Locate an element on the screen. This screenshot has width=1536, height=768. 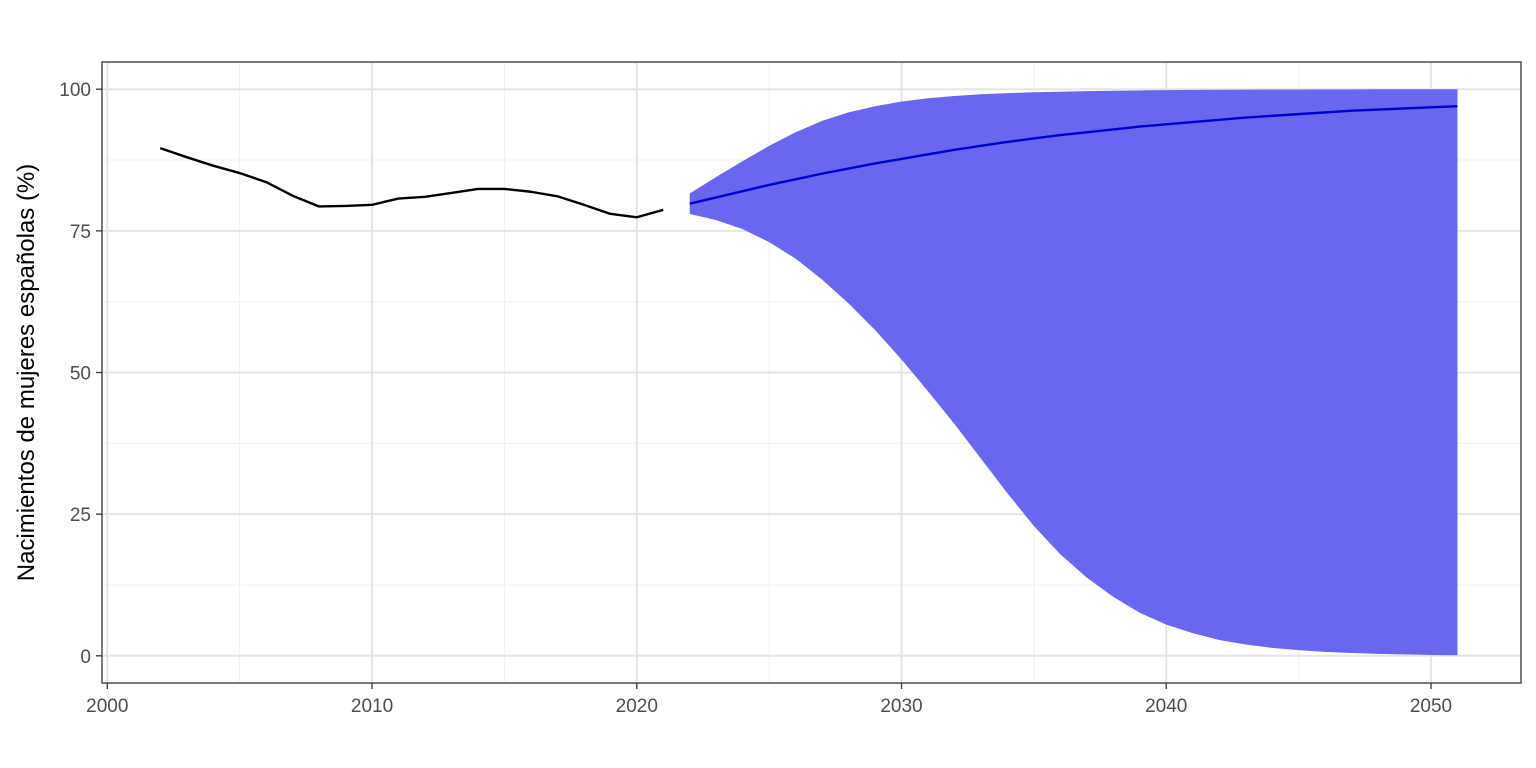
x-tick-label: 2030 is located at coordinates (901, 706).